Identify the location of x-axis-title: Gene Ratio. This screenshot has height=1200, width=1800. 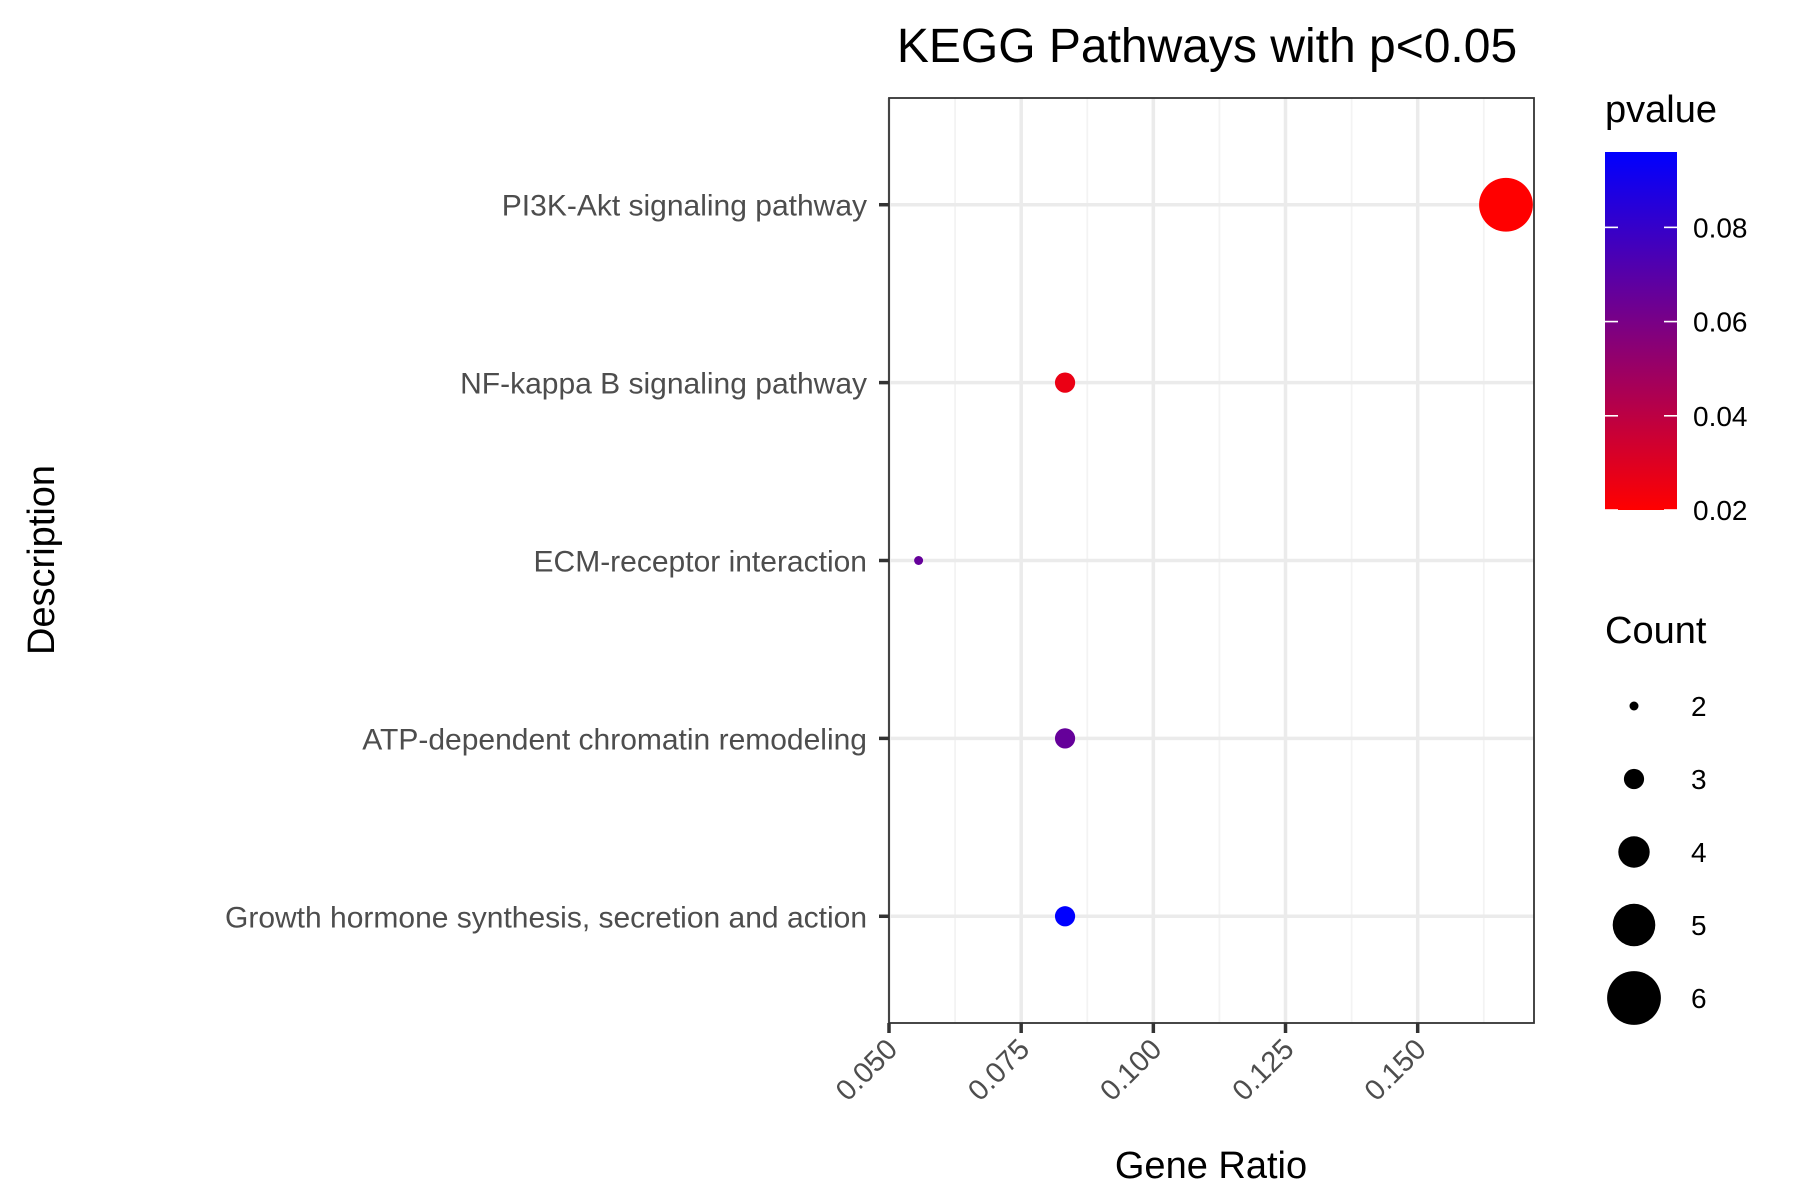
(1211, 1166).